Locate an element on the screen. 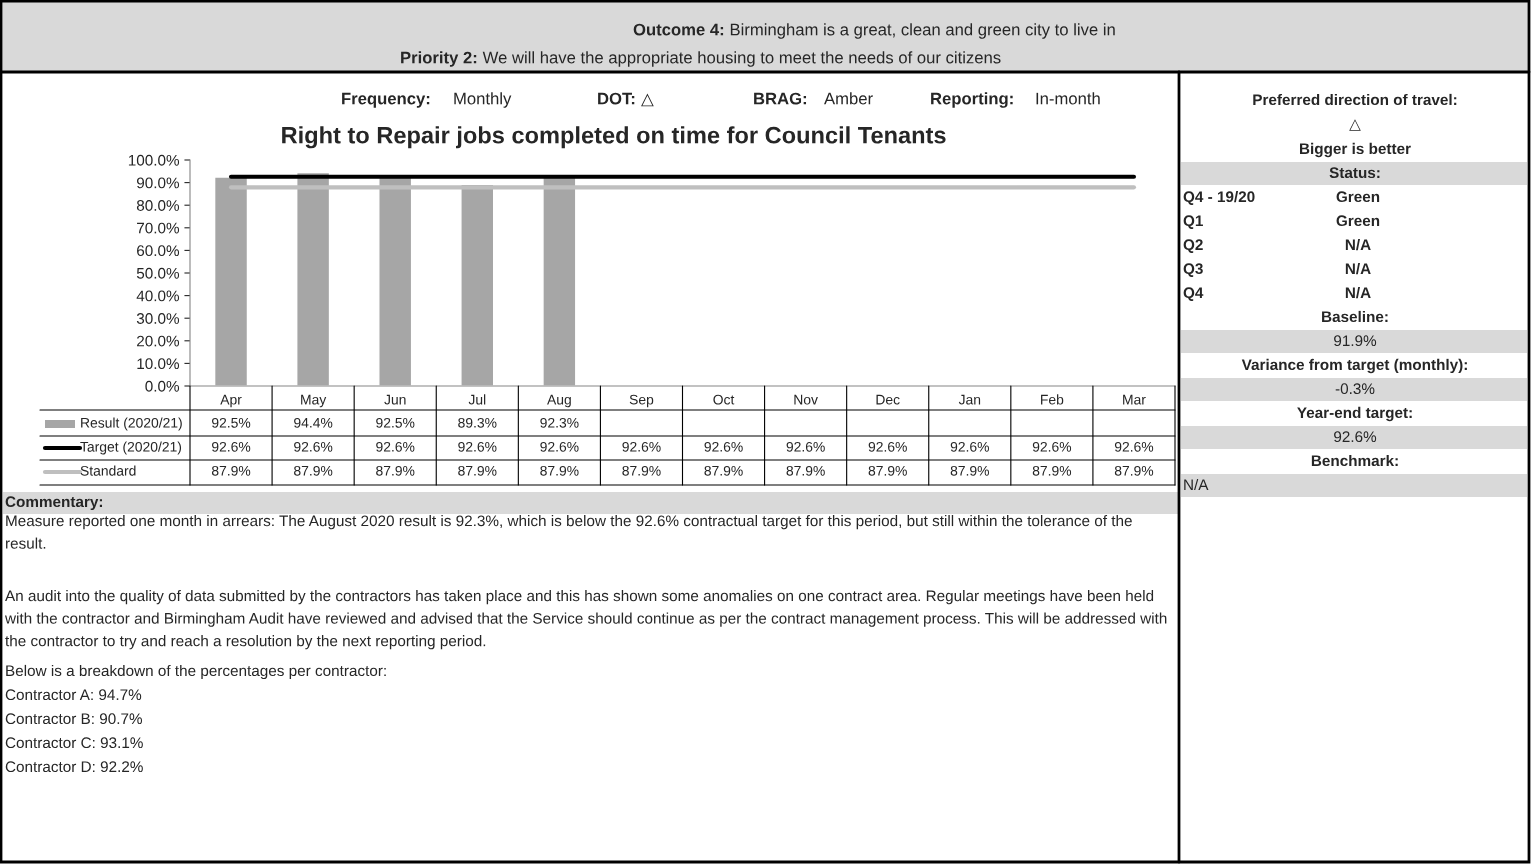 This screenshot has height=864, width=1531. text: Bigger is better is located at coordinates (1355, 150).